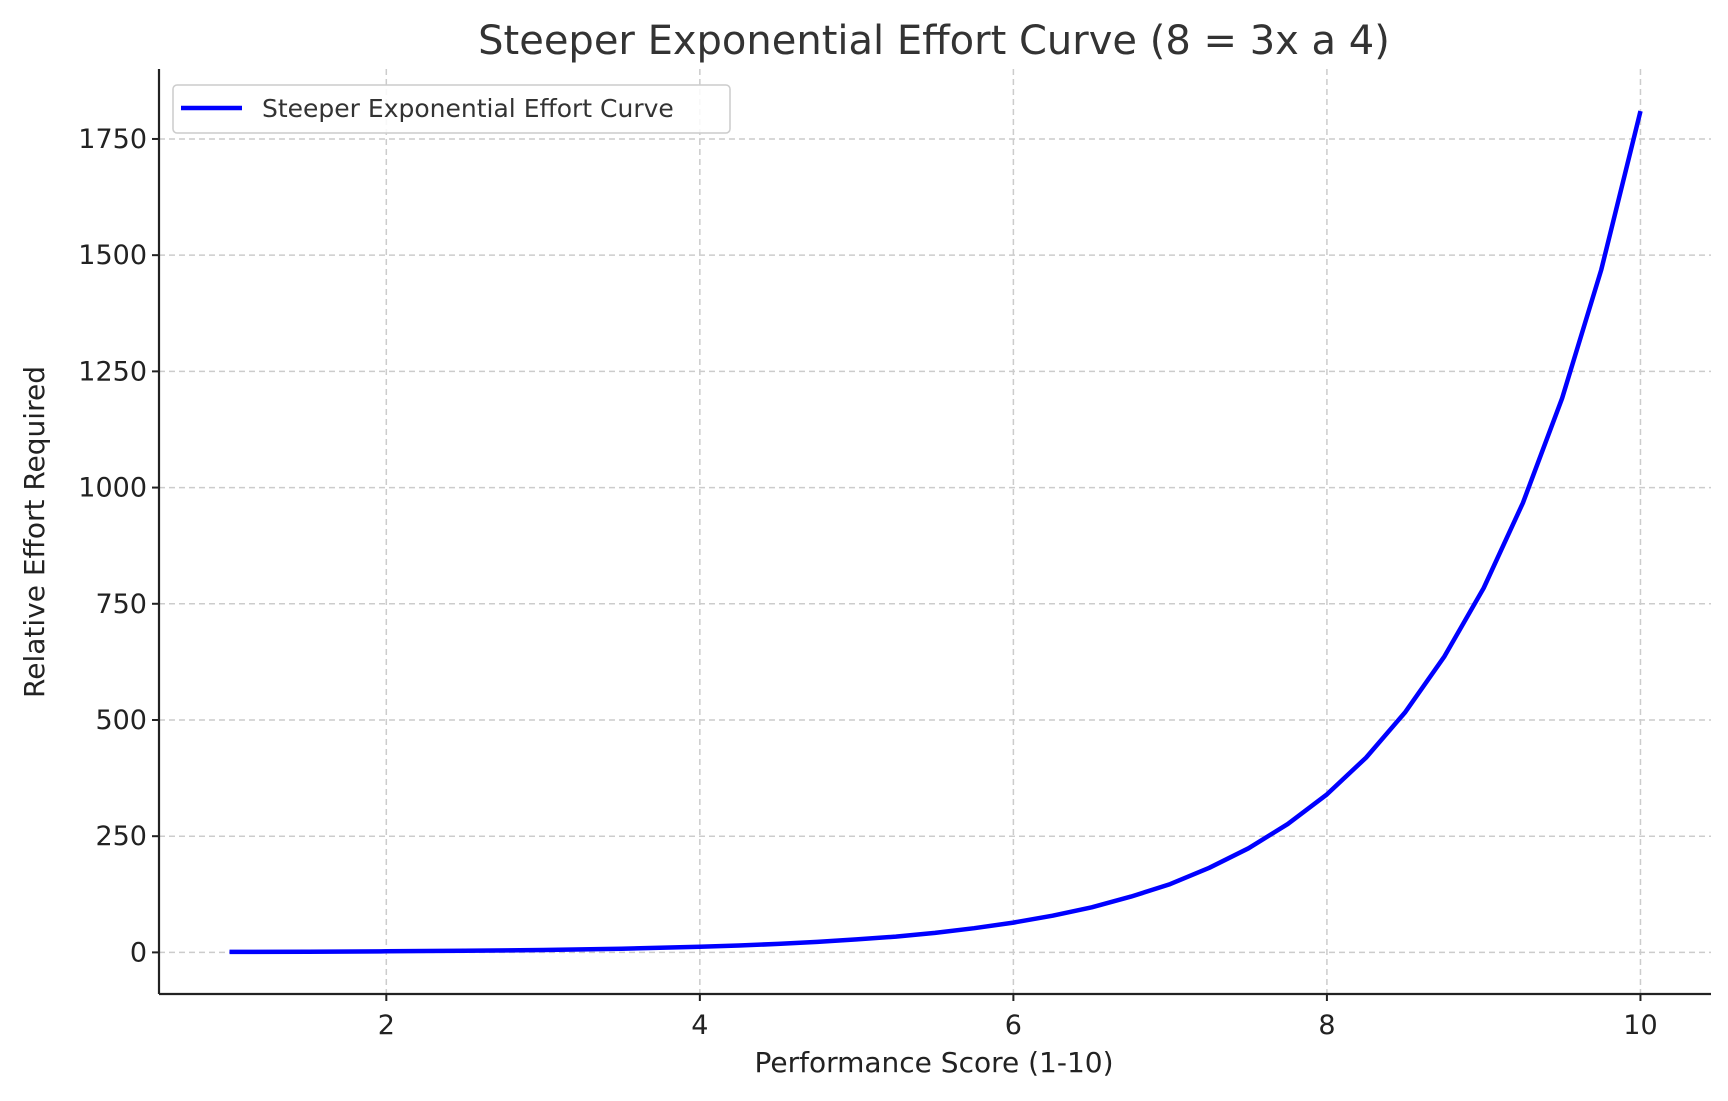 Image resolution: width=1728 pixels, height=1101 pixels. I want to click on x-tick-label: 4, so click(699, 1025).